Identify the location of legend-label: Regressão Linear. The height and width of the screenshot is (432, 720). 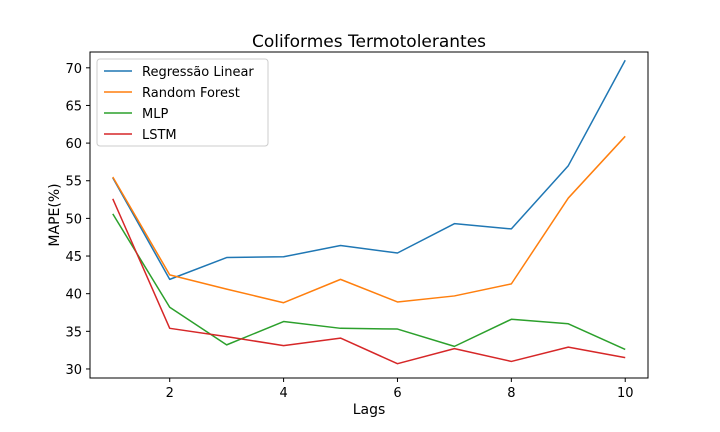
(198, 72).